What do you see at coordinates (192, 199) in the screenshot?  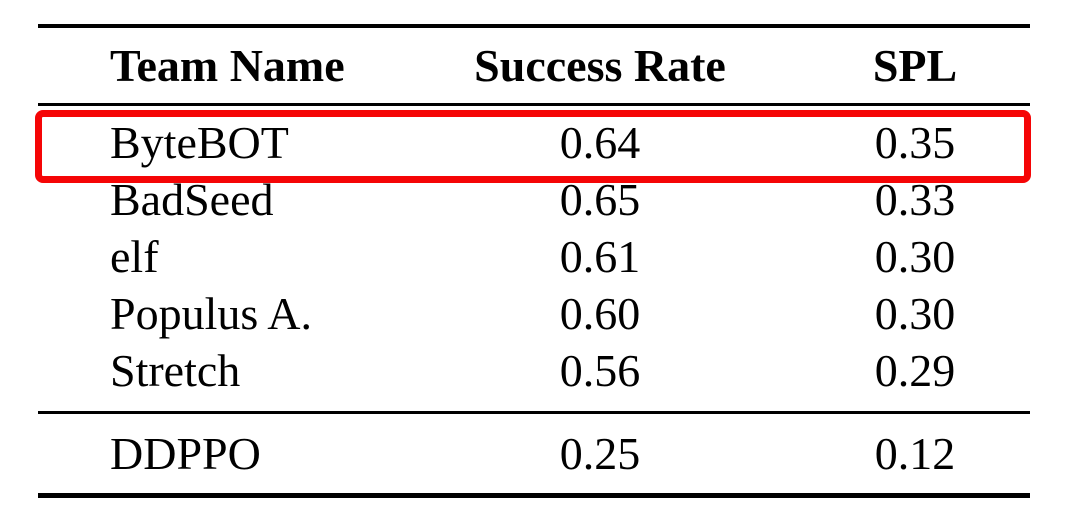 I see `team-name-cell: BadSeed` at bounding box center [192, 199].